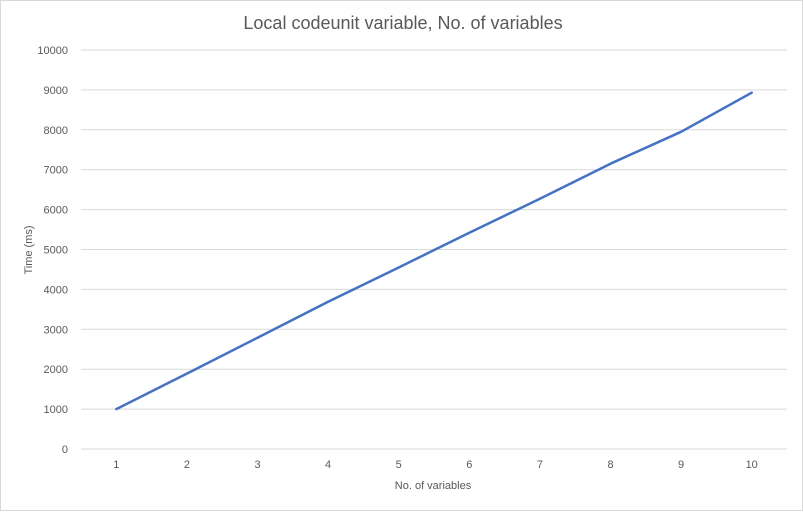 This screenshot has width=803, height=512. Describe the element at coordinates (56, 251) in the screenshot. I see `y-tick-label: 5000` at that location.